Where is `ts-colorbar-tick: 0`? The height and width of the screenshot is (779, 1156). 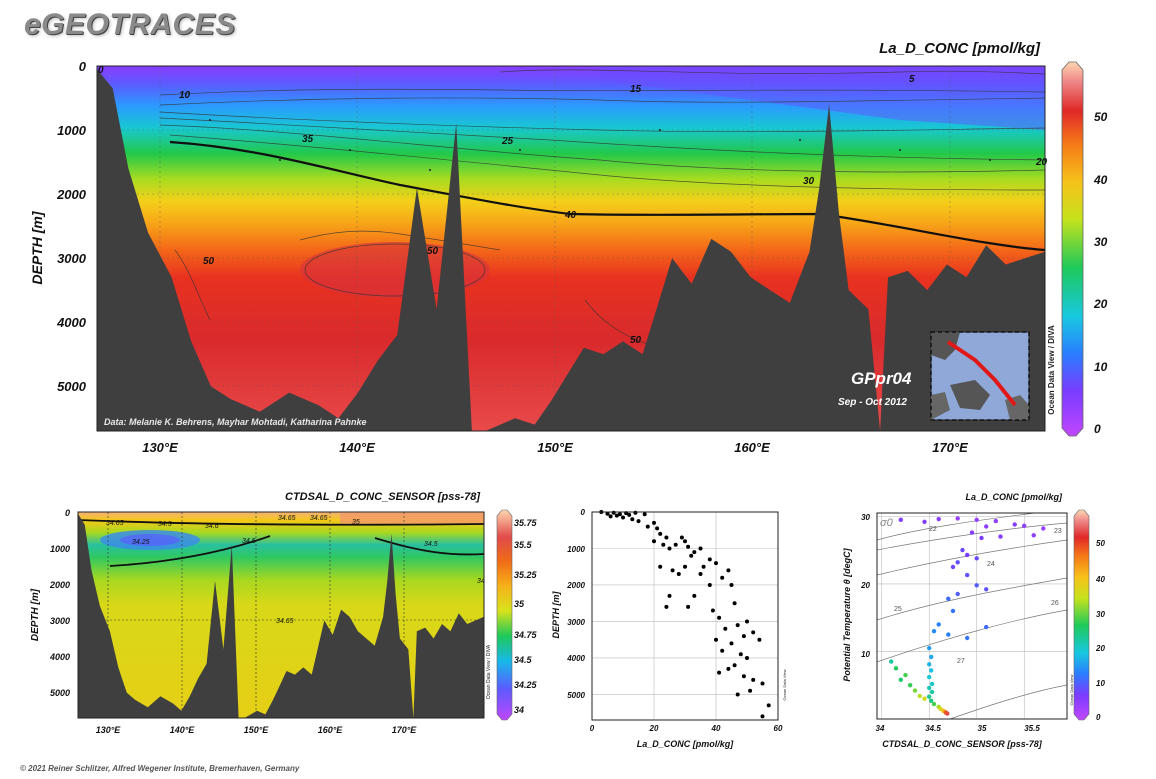
ts-colorbar-tick: 0 is located at coordinates (1098, 717).